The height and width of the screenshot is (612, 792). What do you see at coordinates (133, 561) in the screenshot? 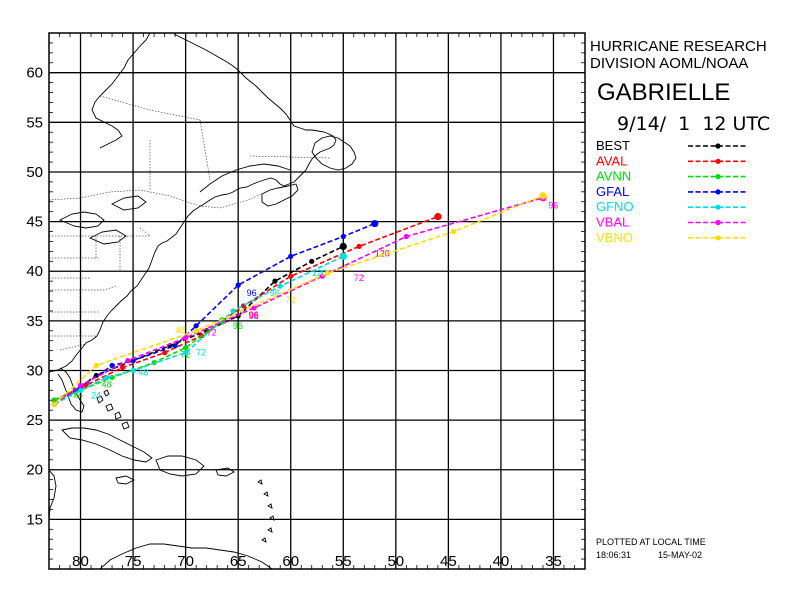
I see `lon-tick-label: 75` at bounding box center [133, 561].